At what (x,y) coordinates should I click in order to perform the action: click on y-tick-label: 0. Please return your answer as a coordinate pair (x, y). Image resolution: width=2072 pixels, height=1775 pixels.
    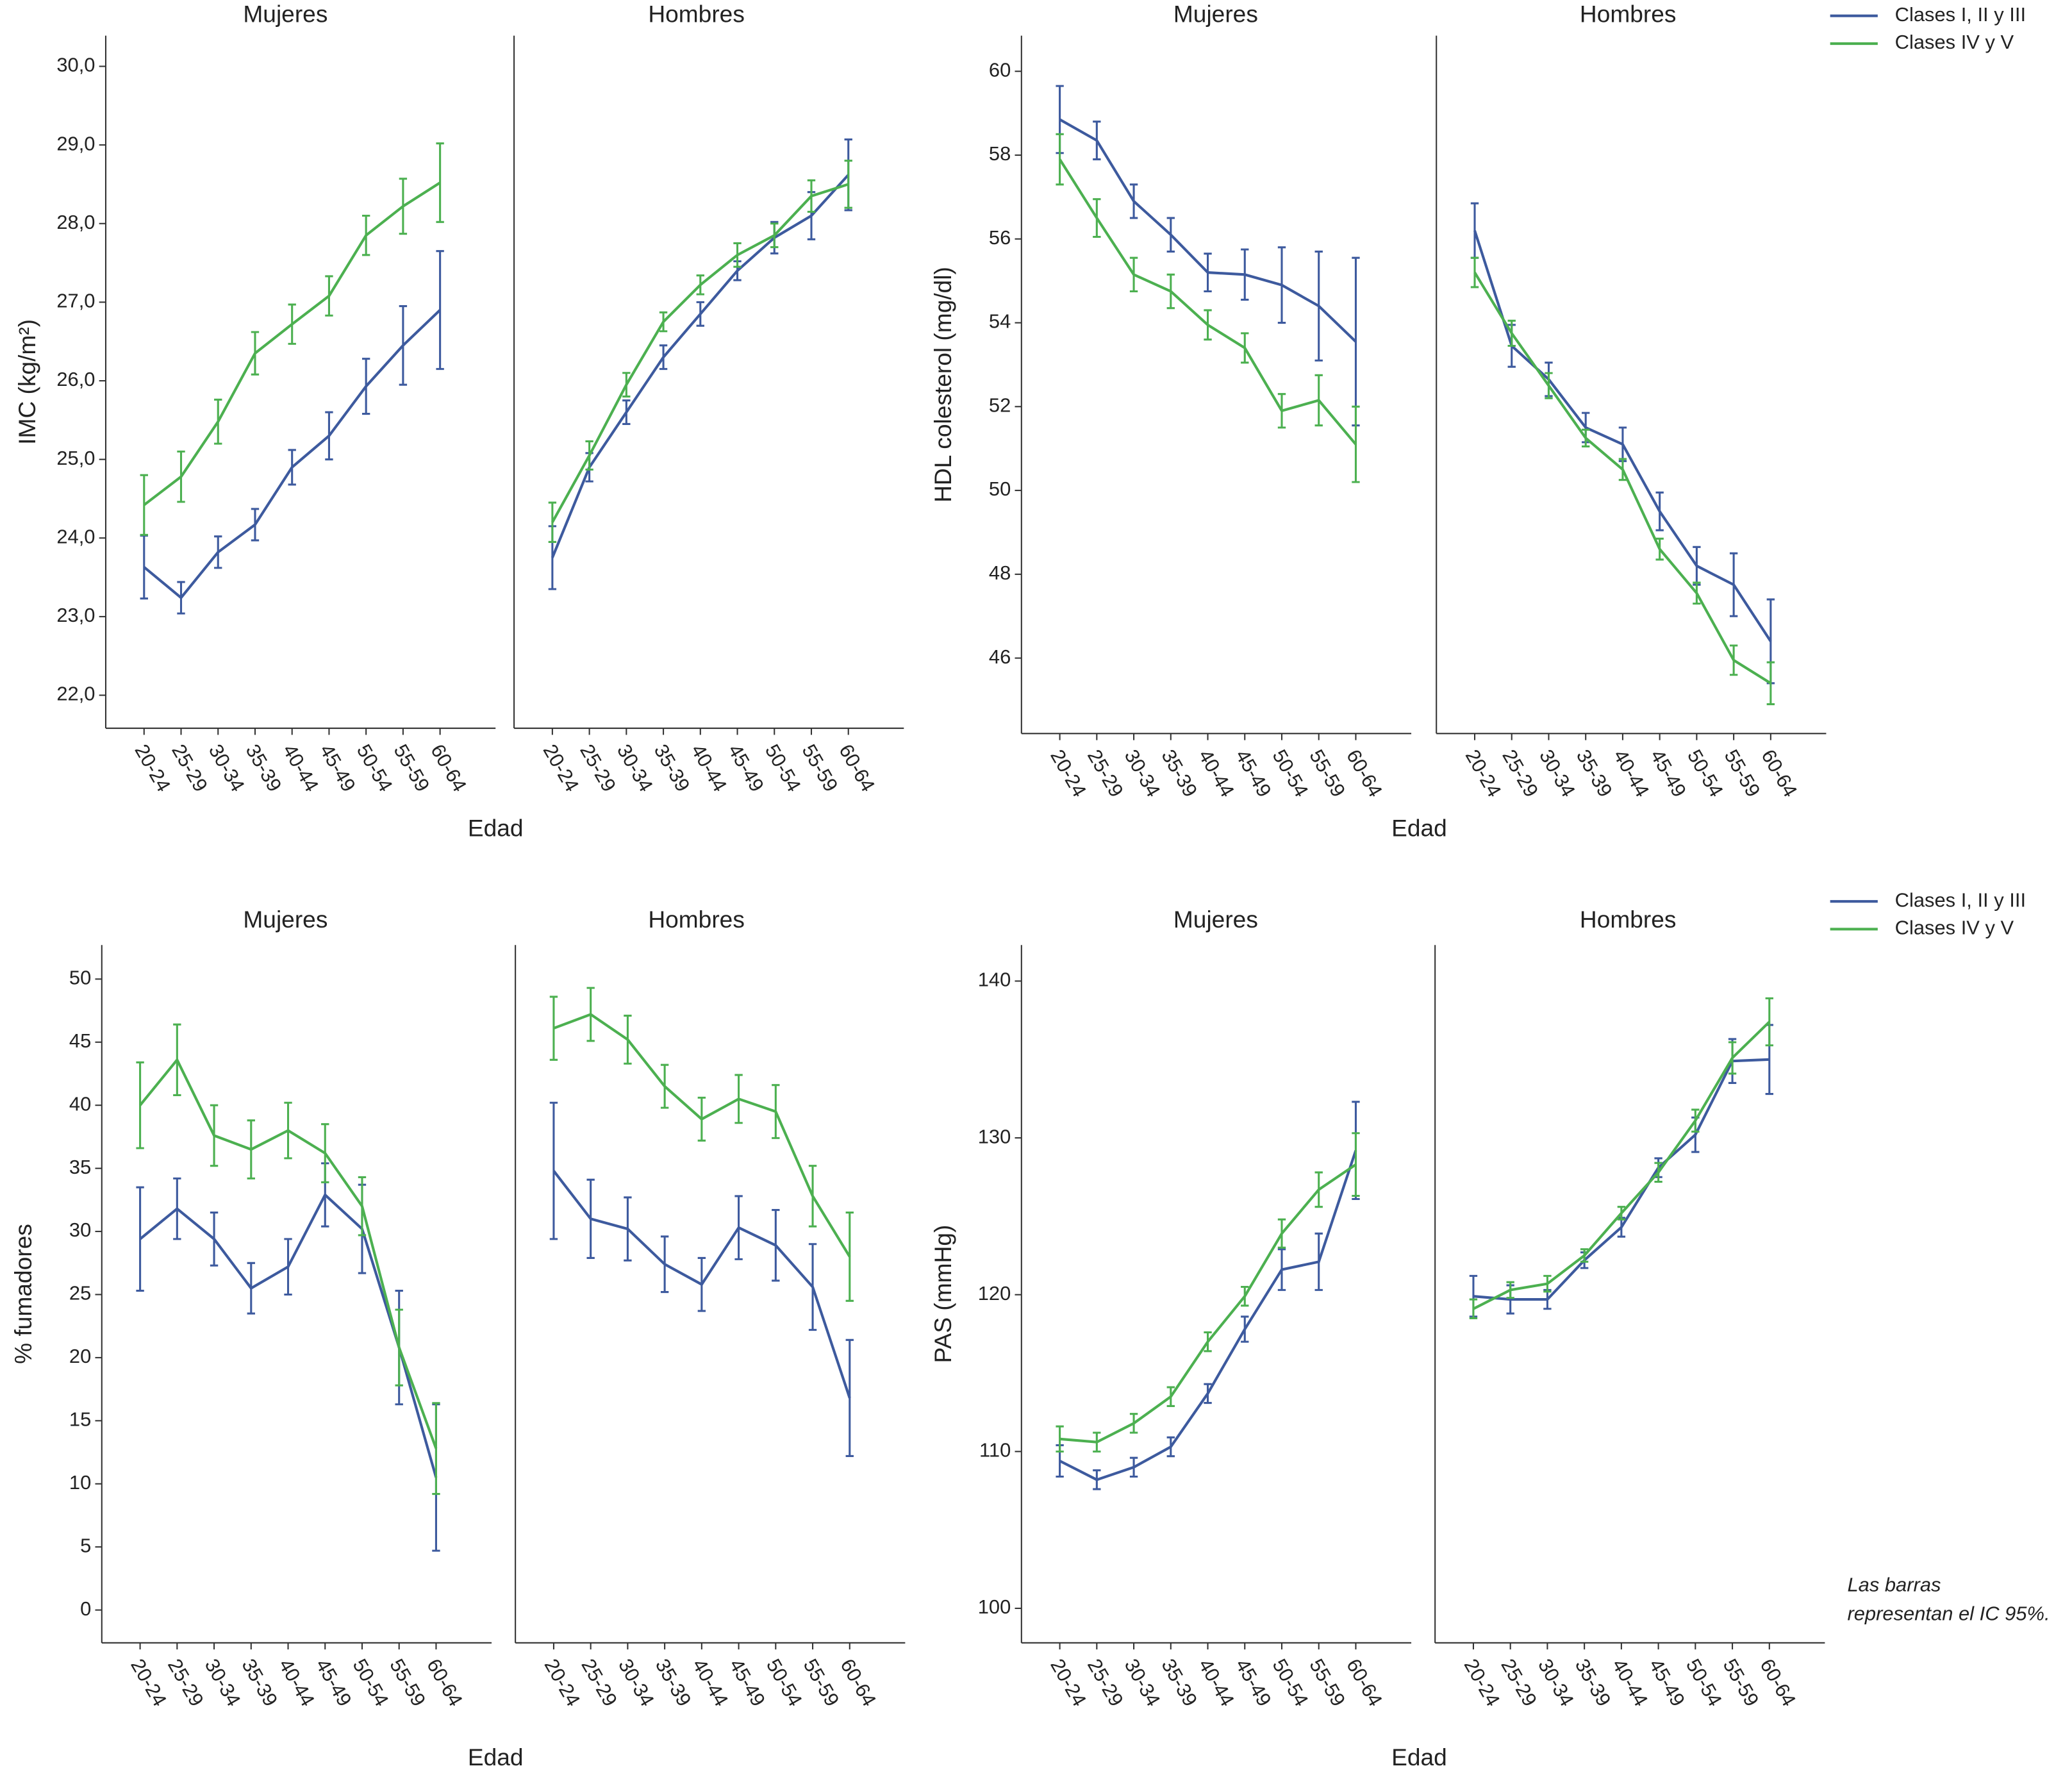
    Looking at the image, I should click on (85, 1609).